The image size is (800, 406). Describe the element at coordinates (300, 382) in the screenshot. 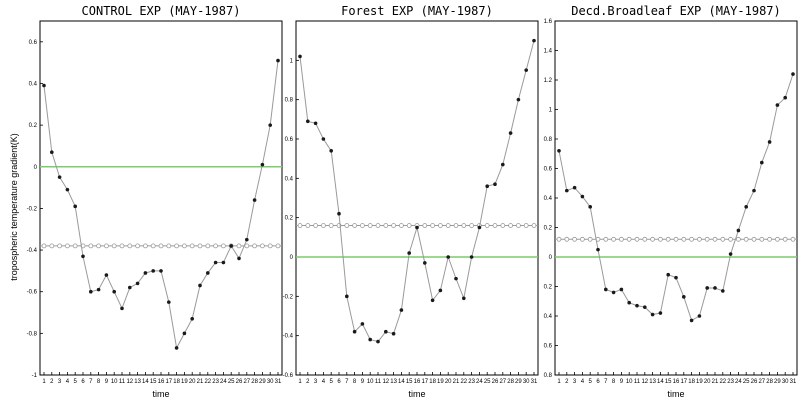

I see `x-tick-label: 1` at that location.